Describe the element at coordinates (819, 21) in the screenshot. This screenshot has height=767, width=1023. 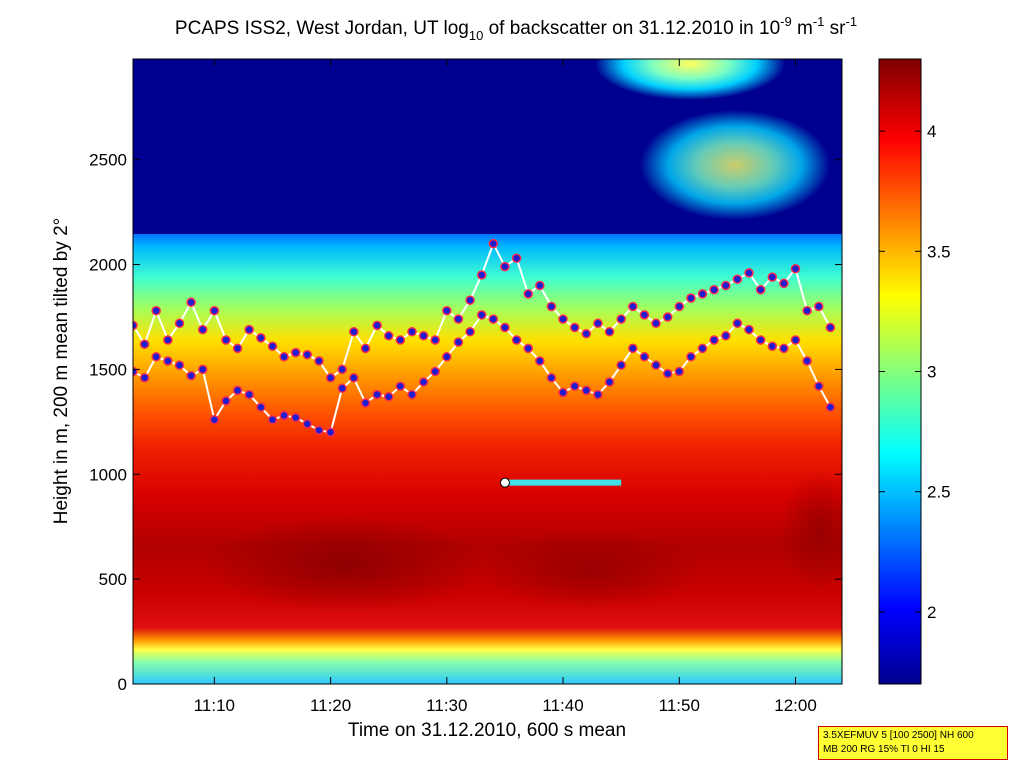
I see `title-superscript-2: -1` at that location.